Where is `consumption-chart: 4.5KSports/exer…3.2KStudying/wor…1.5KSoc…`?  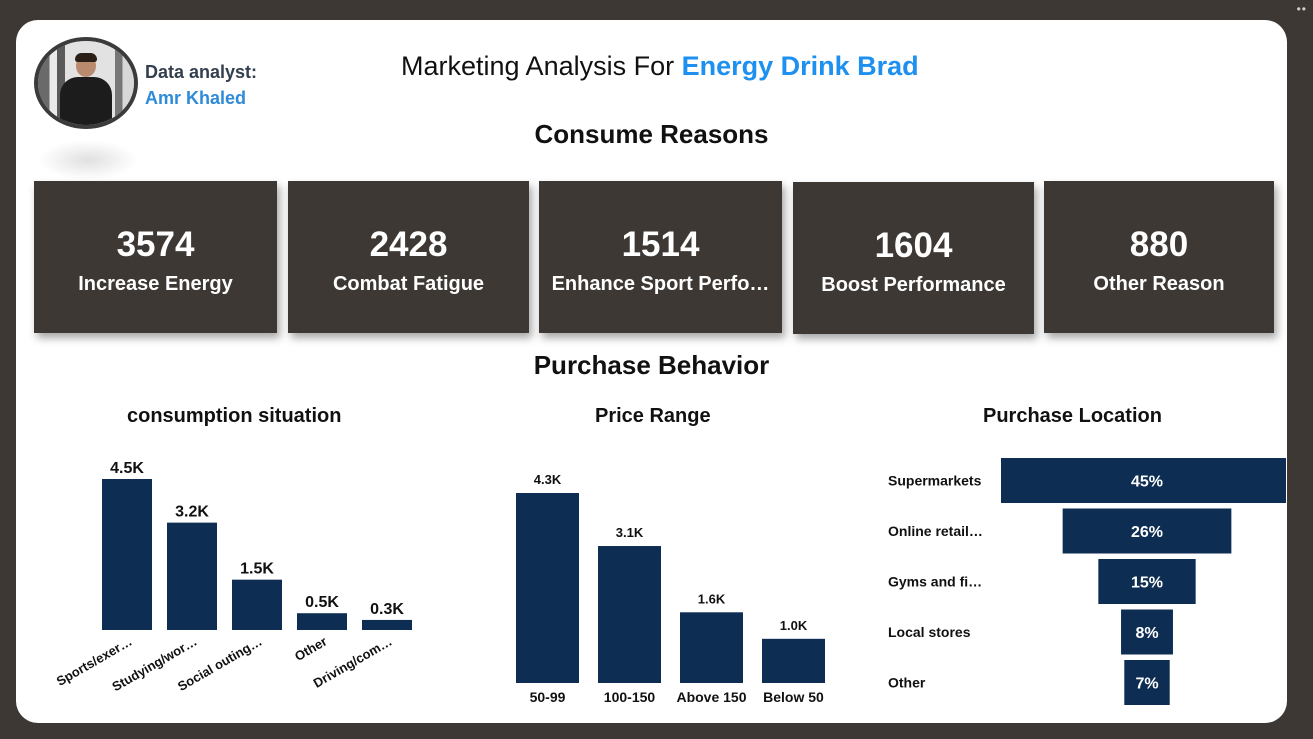 consumption-chart: 4.5KSports/exer…3.2KStudying/wor…1.5KSoc… is located at coordinates (233, 577).